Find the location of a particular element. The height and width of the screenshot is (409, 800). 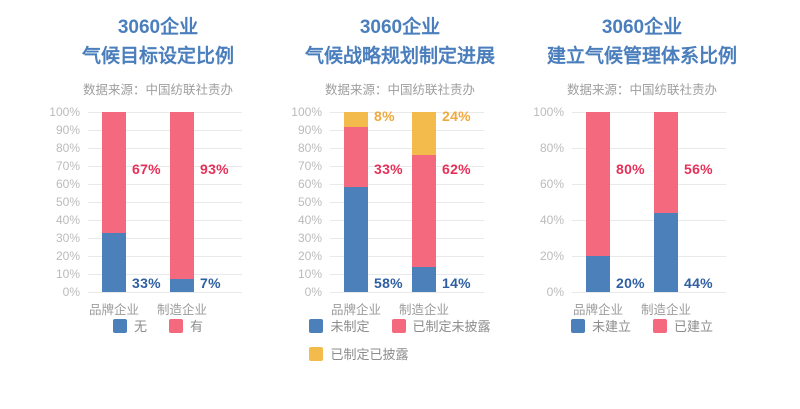

legend-row: 无有 is located at coordinates (157, 325).